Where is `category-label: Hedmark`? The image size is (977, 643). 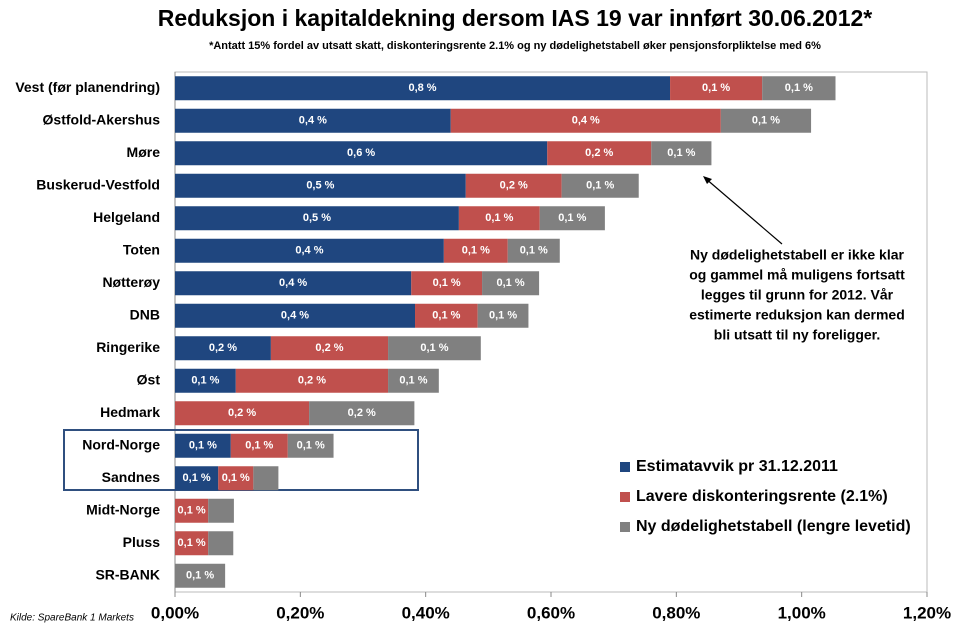 category-label: Hedmark is located at coordinates (130, 412).